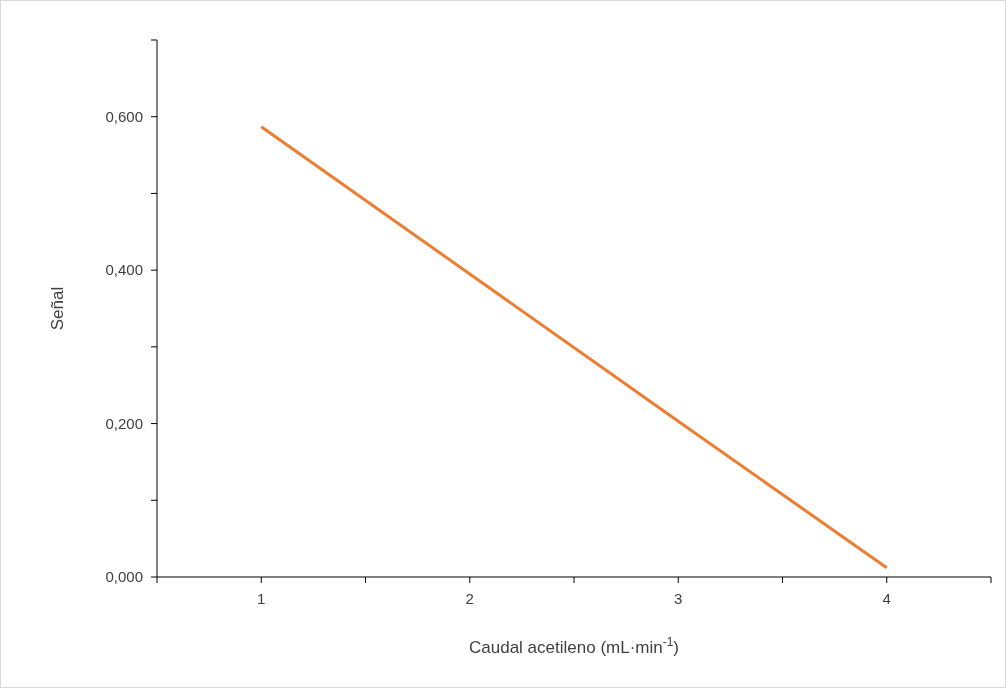 This screenshot has width=1006, height=688. Describe the element at coordinates (124, 117) in the screenshot. I see `y-tick-label: 0,600` at that location.